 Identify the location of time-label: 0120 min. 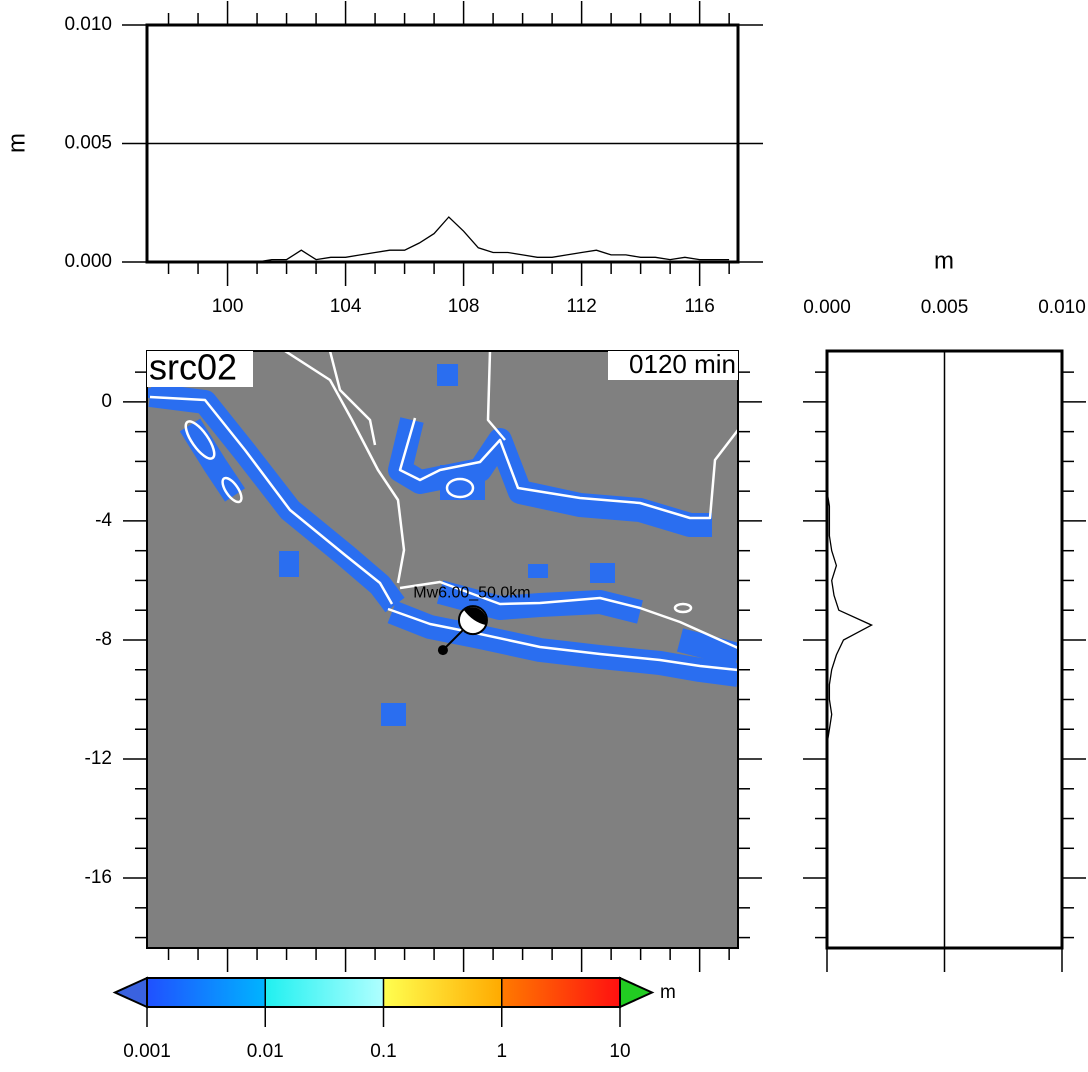
(682, 364).